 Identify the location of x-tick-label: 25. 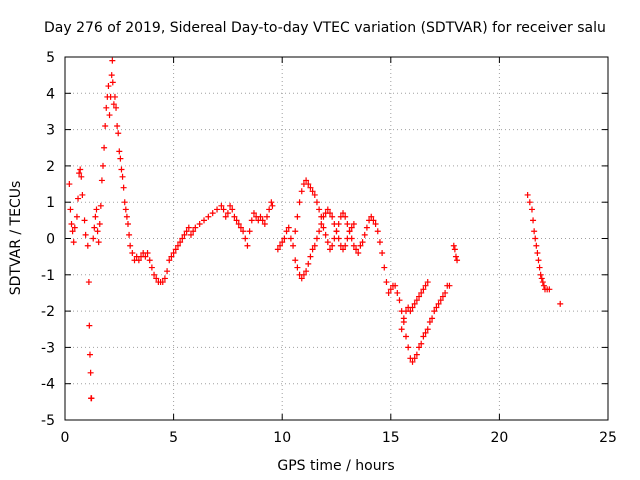
(608, 438).